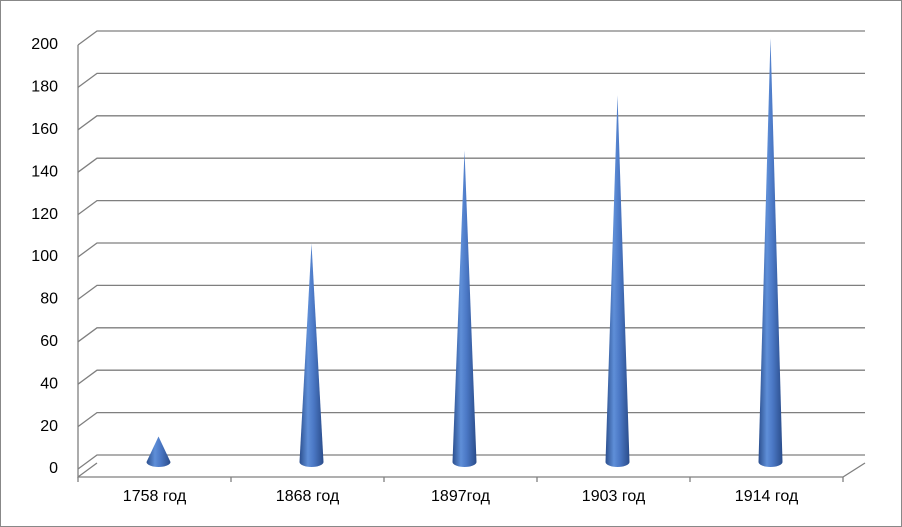 The width and height of the screenshot is (902, 527). What do you see at coordinates (461, 496) in the screenshot?
I see `x-tick-label: 1897год` at bounding box center [461, 496].